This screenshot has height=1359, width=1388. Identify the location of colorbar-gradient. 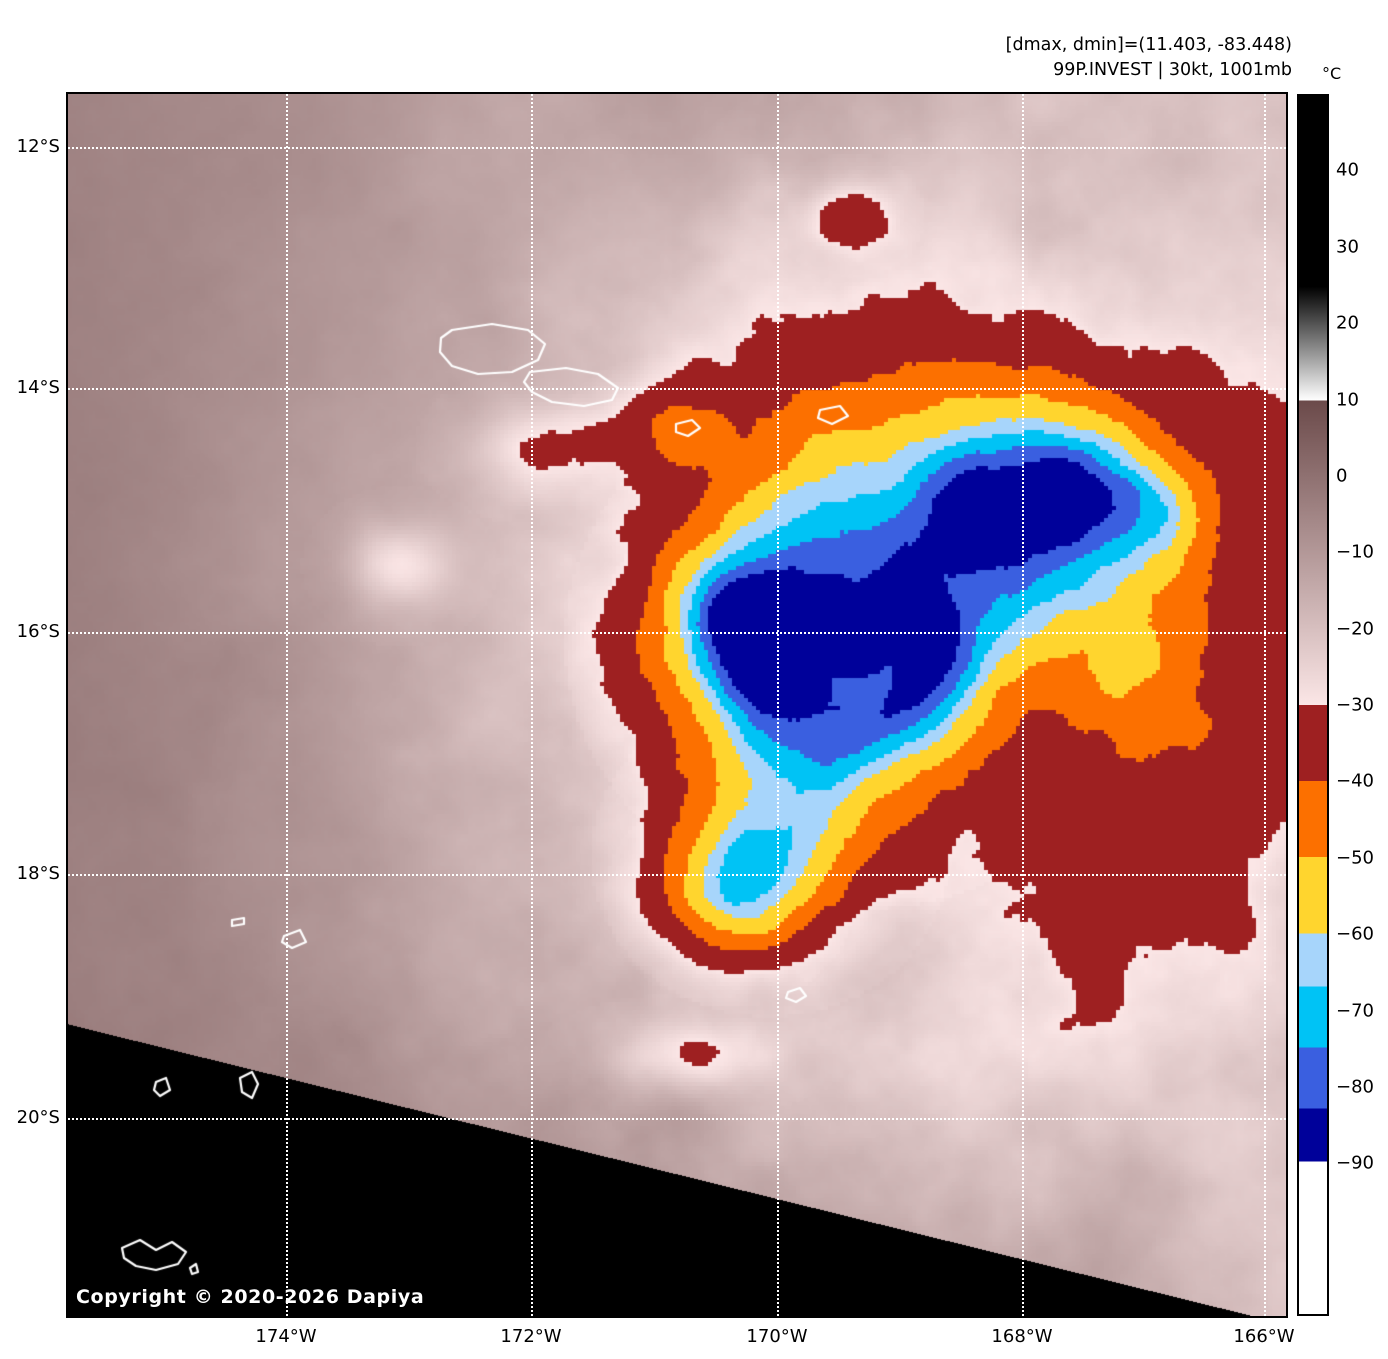
(1313, 705).